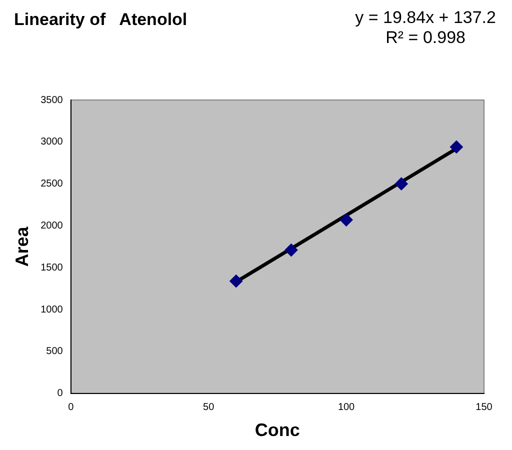 The image size is (512, 450). Describe the element at coordinates (52, 310) in the screenshot. I see `y-tick-label: 1000` at that location.